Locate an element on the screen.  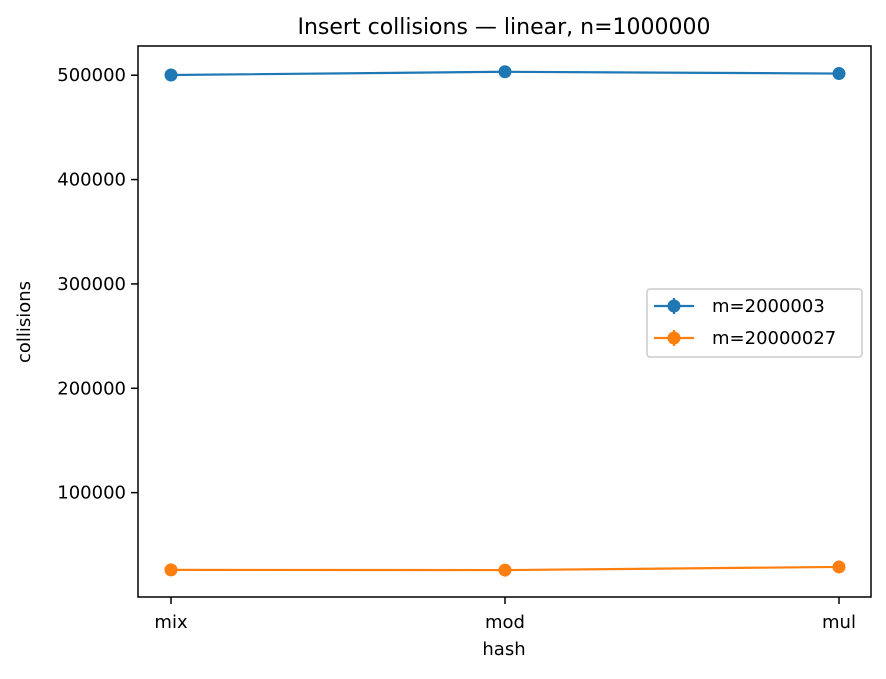
x-axis-ticks: mix mod mul is located at coordinates (505, 615).